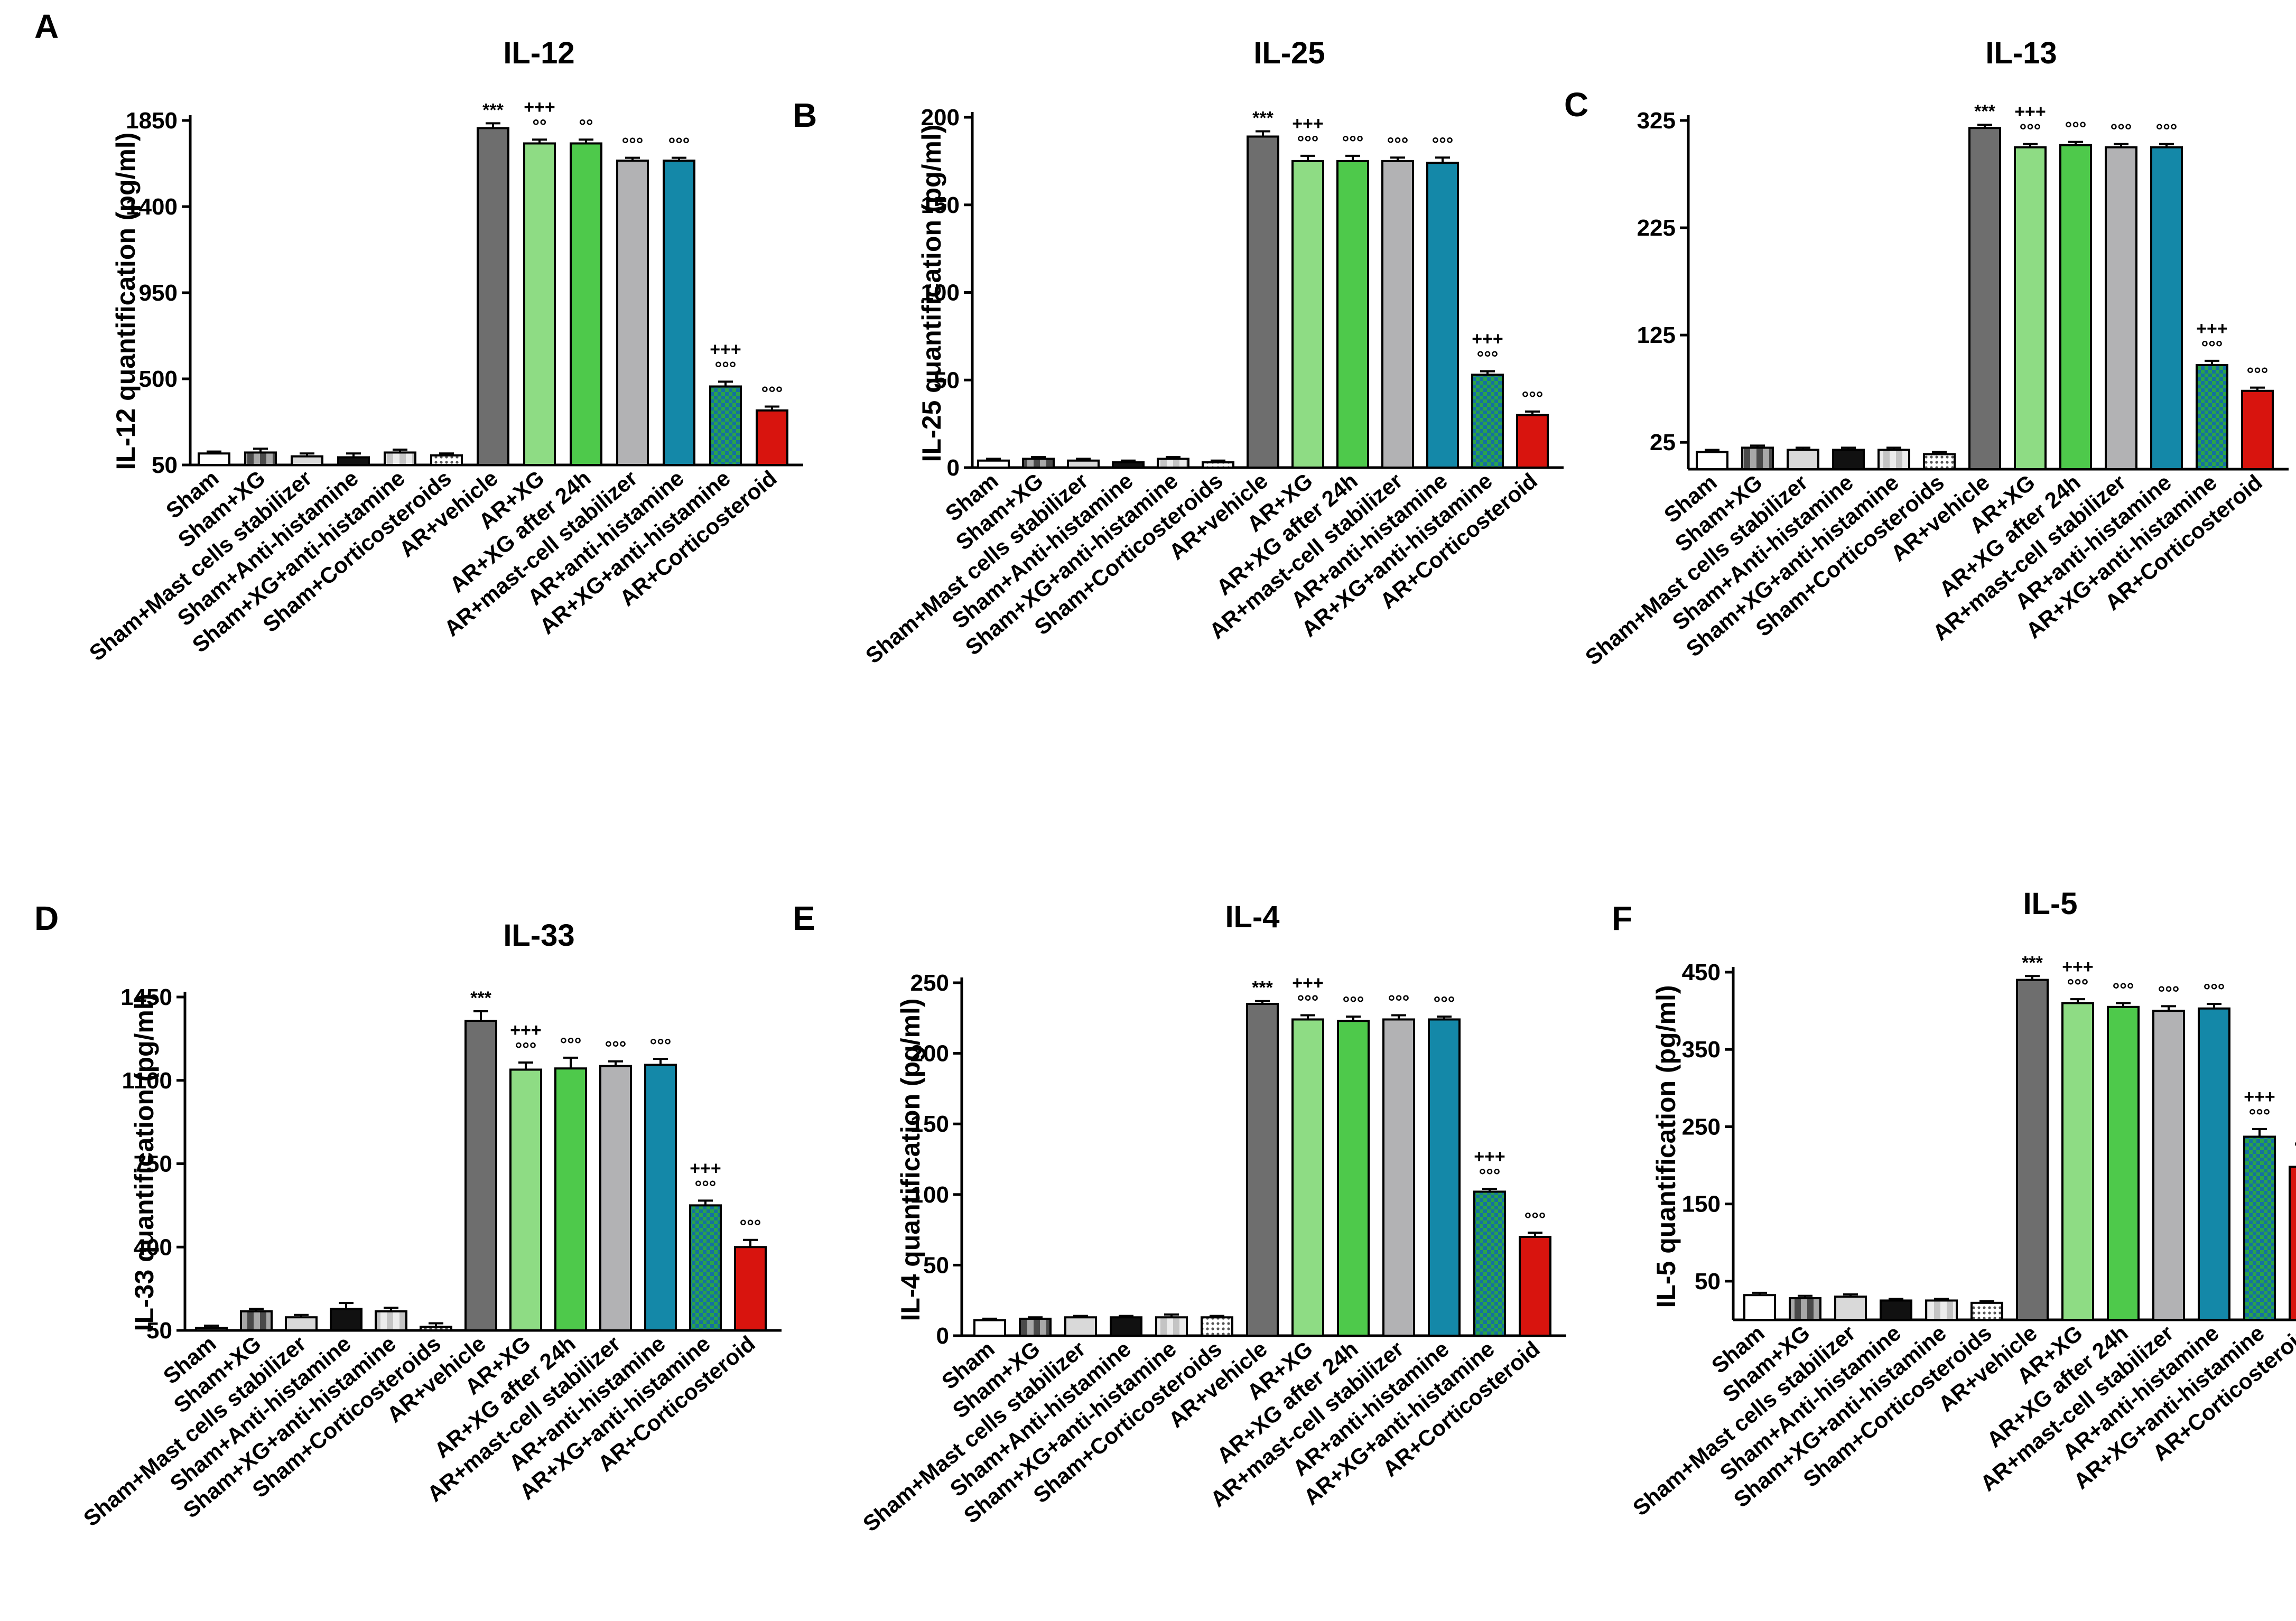  Describe the element at coordinates (1657, 121) in the screenshot. I see `y-tick-label: 325` at that location.